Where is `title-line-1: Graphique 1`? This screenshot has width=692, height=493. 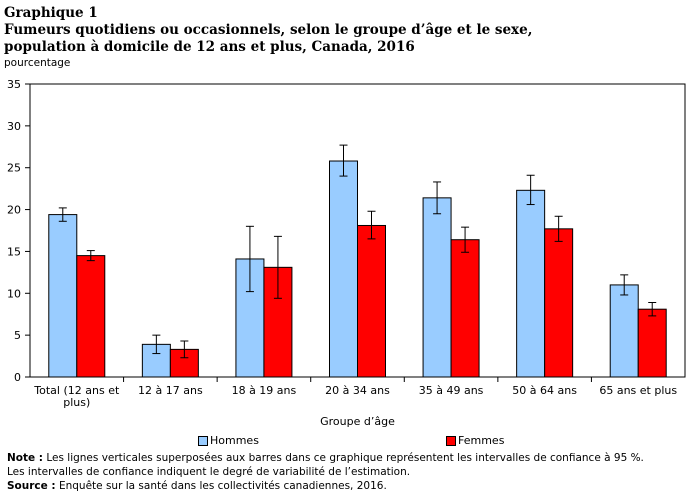
title-line-1: Graphique 1 is located at coordinates (51, 13).